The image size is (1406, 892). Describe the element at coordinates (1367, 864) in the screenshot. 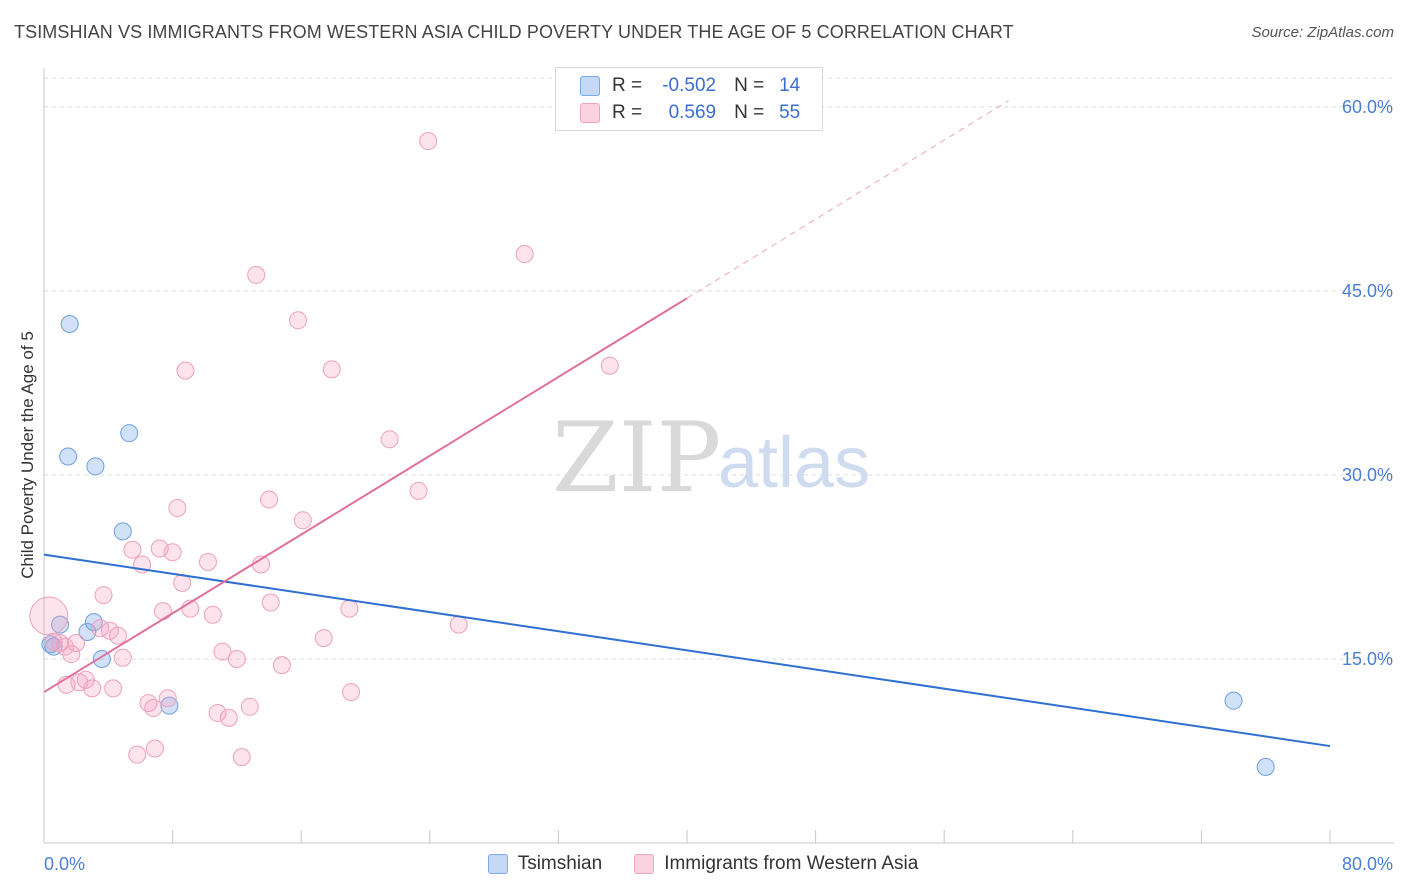

I see `x-tick-label: 80.0%` at that location.